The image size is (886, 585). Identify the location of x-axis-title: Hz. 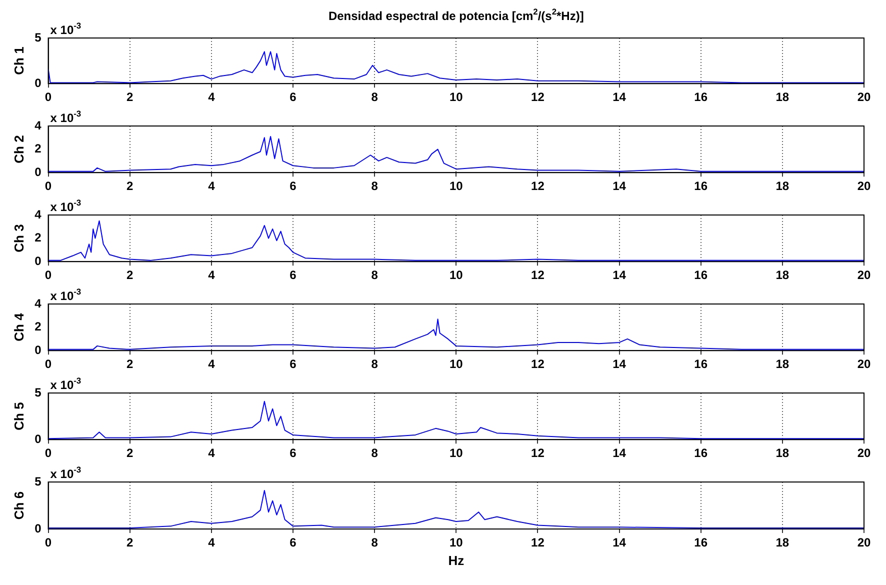
(456, 560).